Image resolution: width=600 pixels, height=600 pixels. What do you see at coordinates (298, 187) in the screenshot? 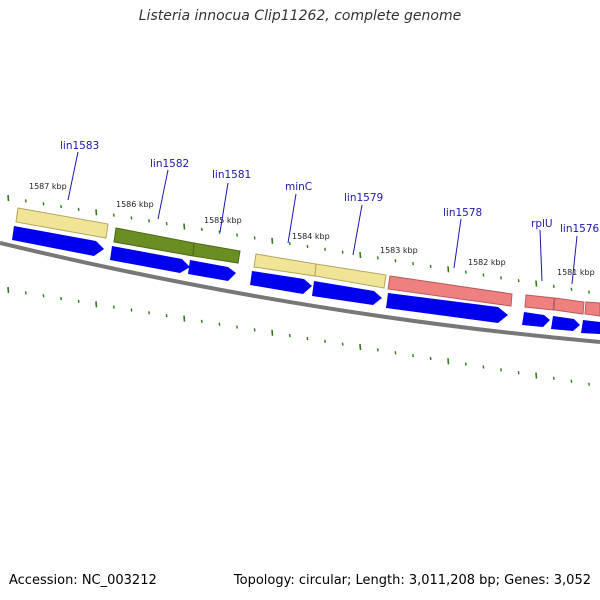
I see `gene-label-minC: minC` at bounding box center [298, 187].